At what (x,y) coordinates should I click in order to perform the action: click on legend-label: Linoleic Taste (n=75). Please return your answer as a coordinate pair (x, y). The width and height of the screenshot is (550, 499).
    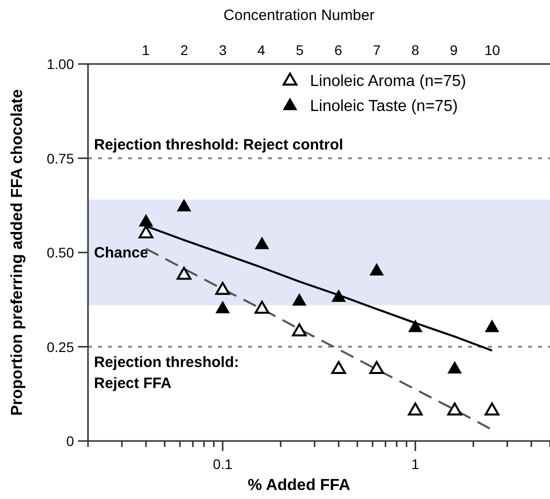
    Looking at the image, I should click on (384, 106).